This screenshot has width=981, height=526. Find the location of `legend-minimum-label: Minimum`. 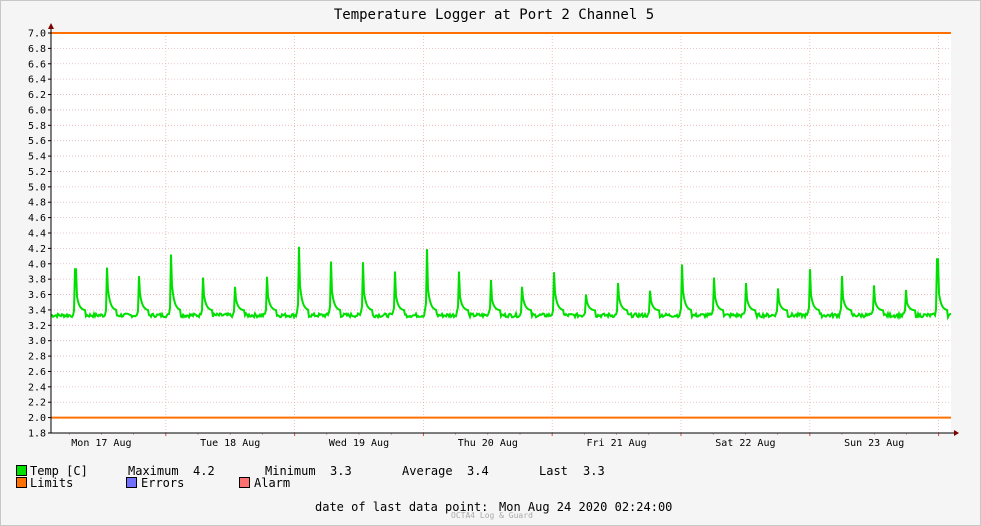

legend-minimum-label: Minimum is located at coordinates (290, 471).